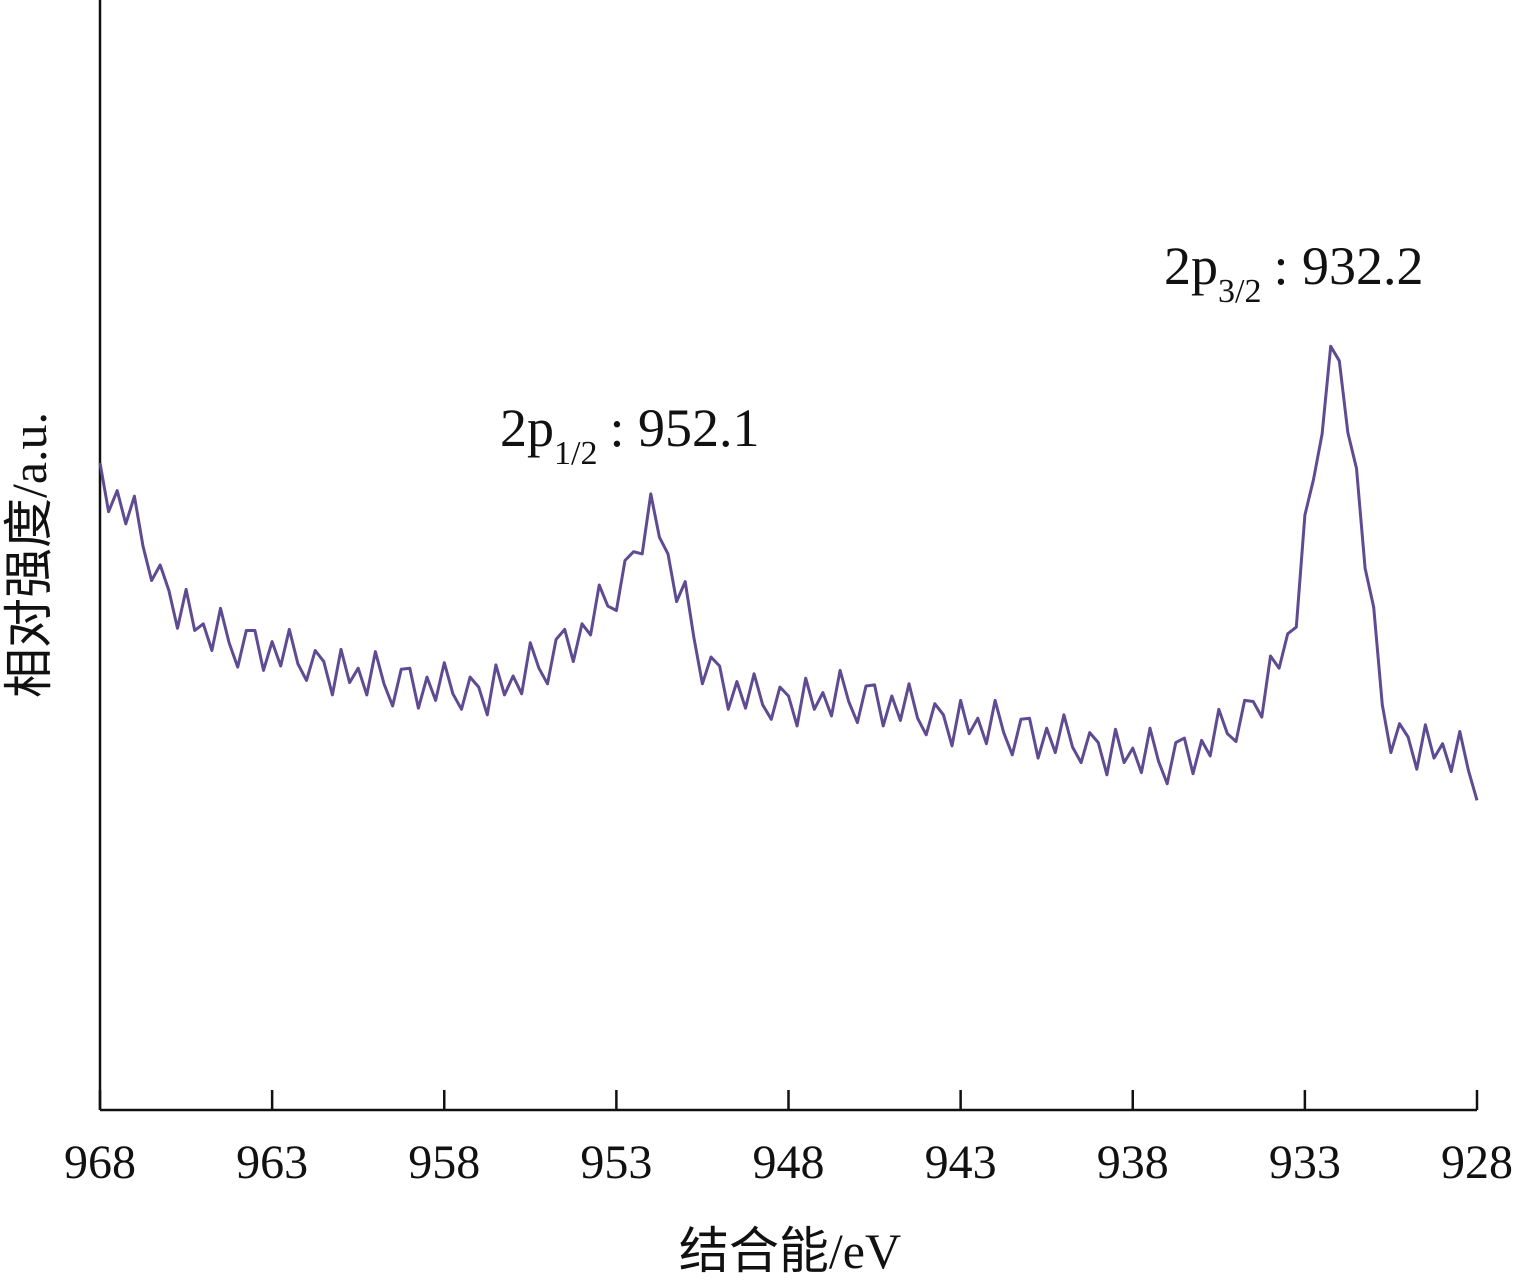 The image size is (1521, 1282). I want to click on x-tick-label: 938, so click(1133, 1162).